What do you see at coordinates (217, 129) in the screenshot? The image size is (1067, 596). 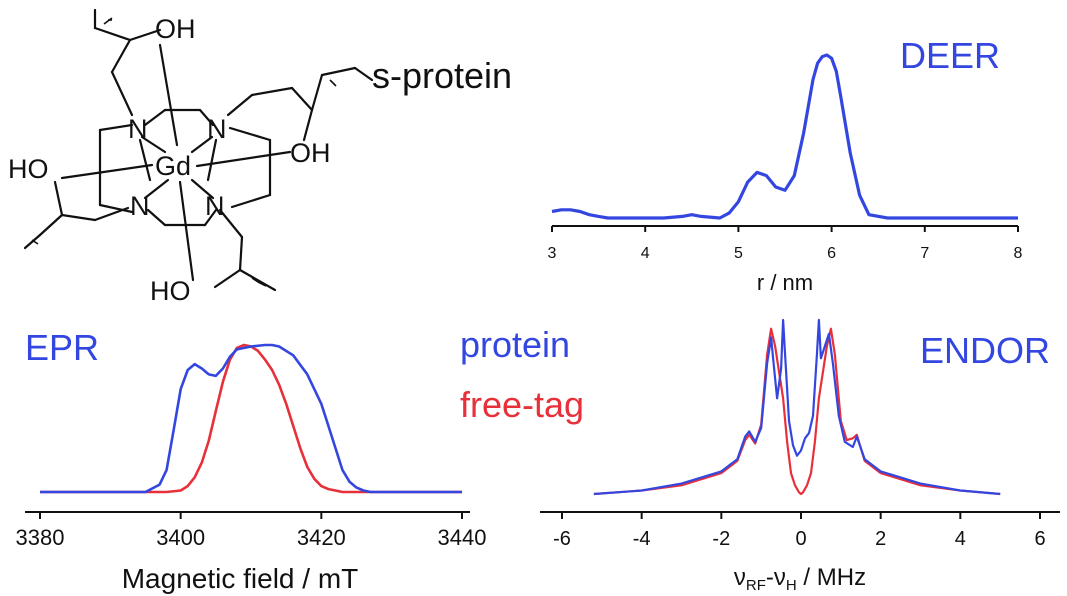 I see `atom-n-upper-right: N` at bounding box center [217, 129].